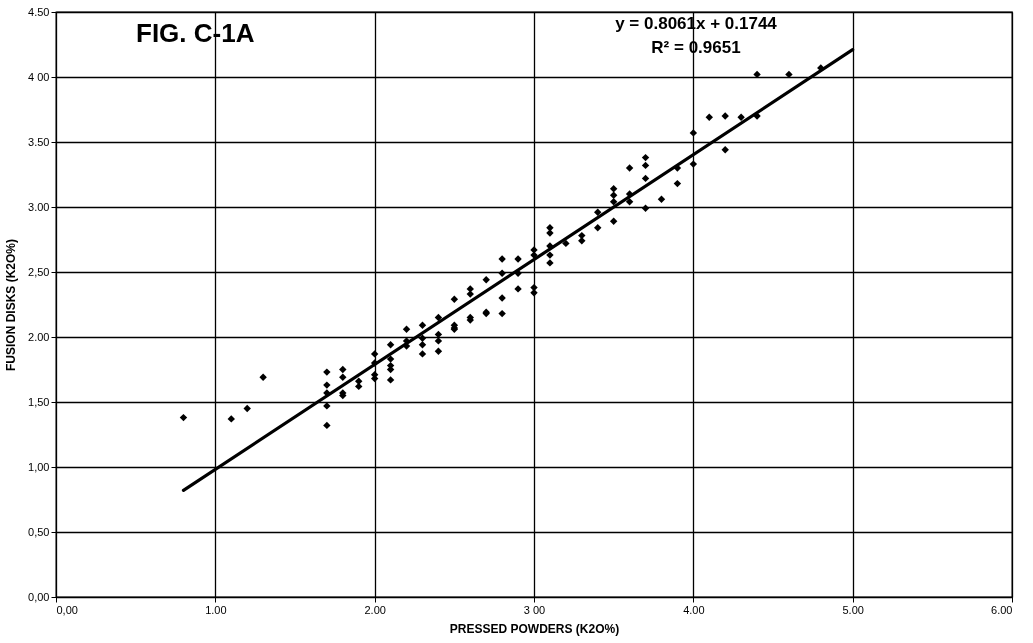  Describe the element at coordinates (67, 609) in the screenshot. I see `x-tick-label: 0,00` at that location.